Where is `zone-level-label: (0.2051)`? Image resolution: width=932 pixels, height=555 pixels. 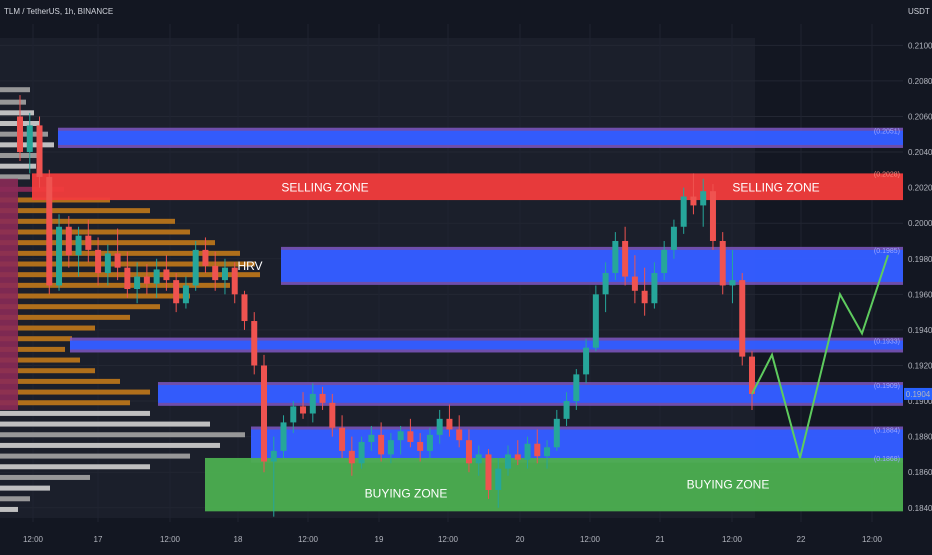
zone-level-label: (0.2051) is located at coordinates (887, 132).